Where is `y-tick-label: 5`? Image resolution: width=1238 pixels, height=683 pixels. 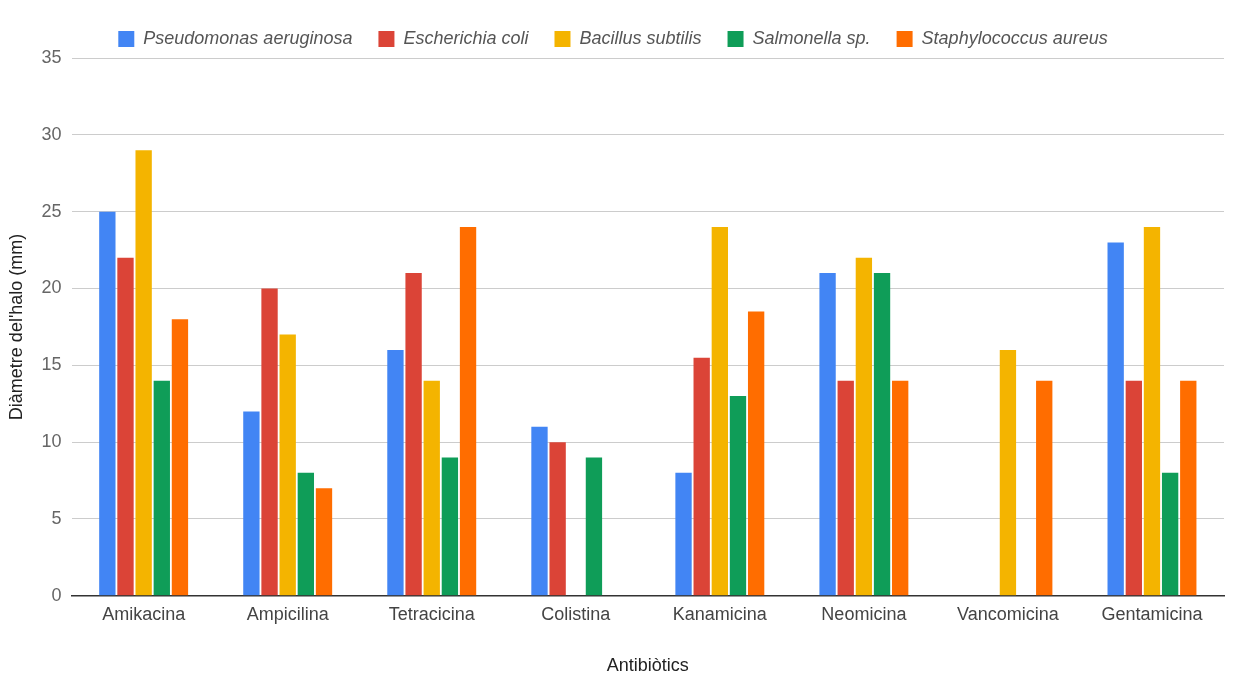 y-tick-label: 5 is located at coordinates (56, 517).